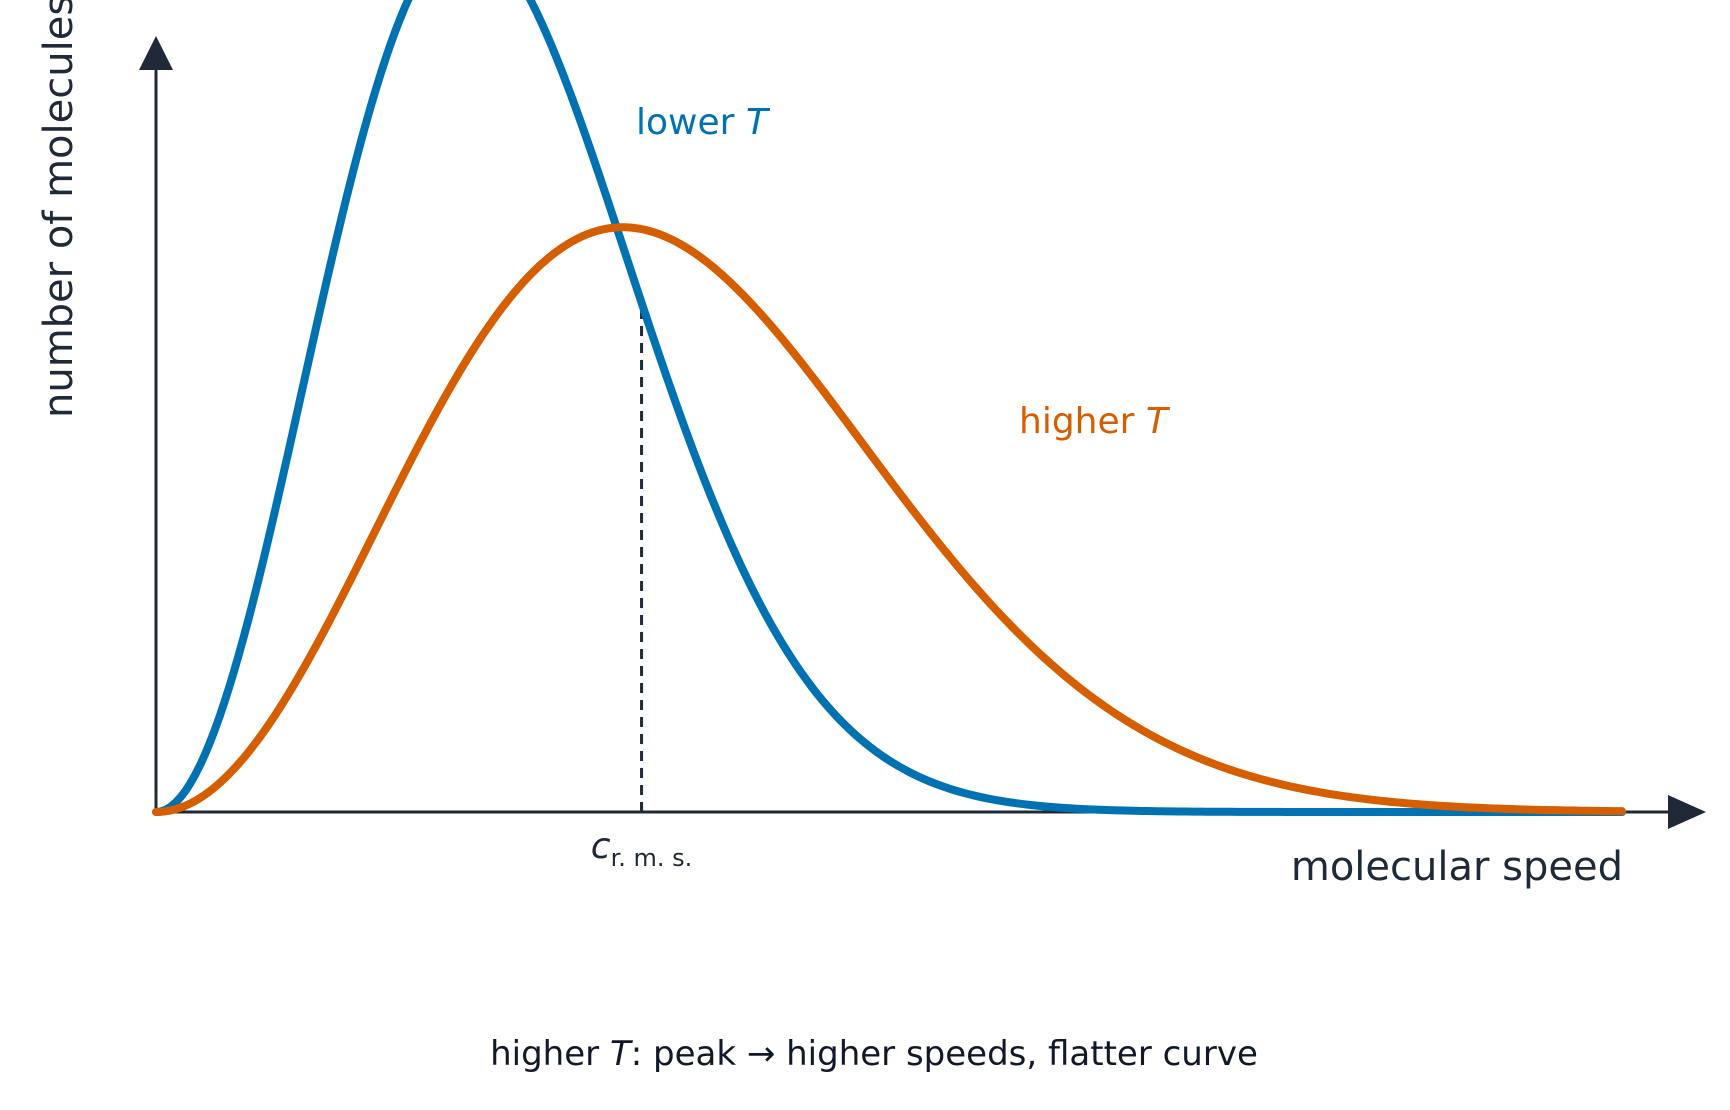 The height and width of the screenshot is (1110, 1730). Describe the element at coordinates (691, 122) in the screenshot. I see `series-label-lower-text: lower` at that location.